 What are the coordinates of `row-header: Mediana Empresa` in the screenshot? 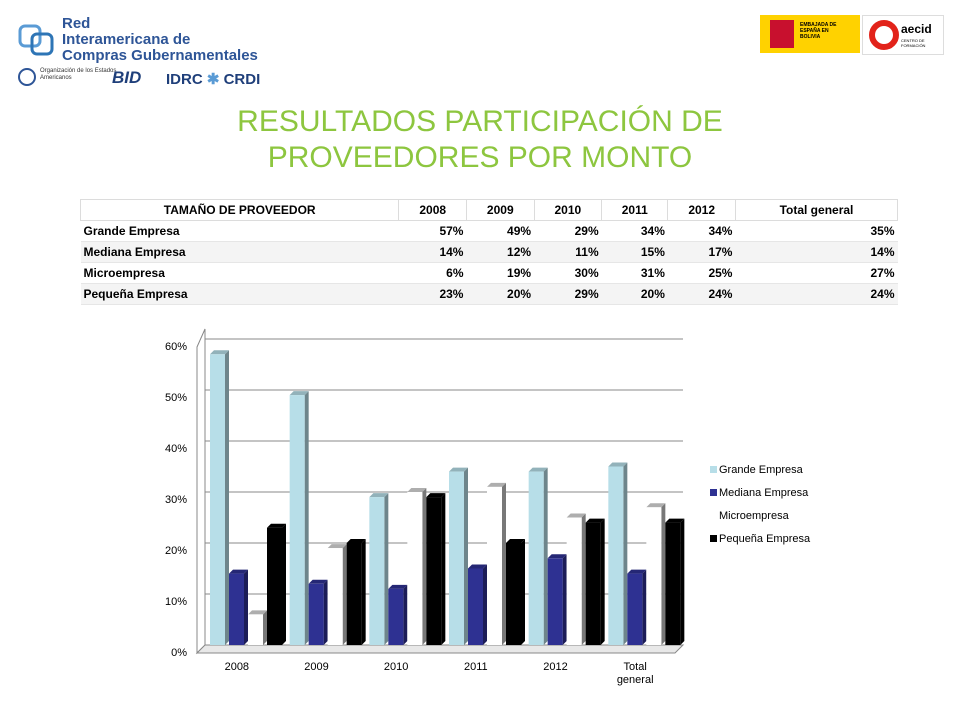 It's located at (239, 252).